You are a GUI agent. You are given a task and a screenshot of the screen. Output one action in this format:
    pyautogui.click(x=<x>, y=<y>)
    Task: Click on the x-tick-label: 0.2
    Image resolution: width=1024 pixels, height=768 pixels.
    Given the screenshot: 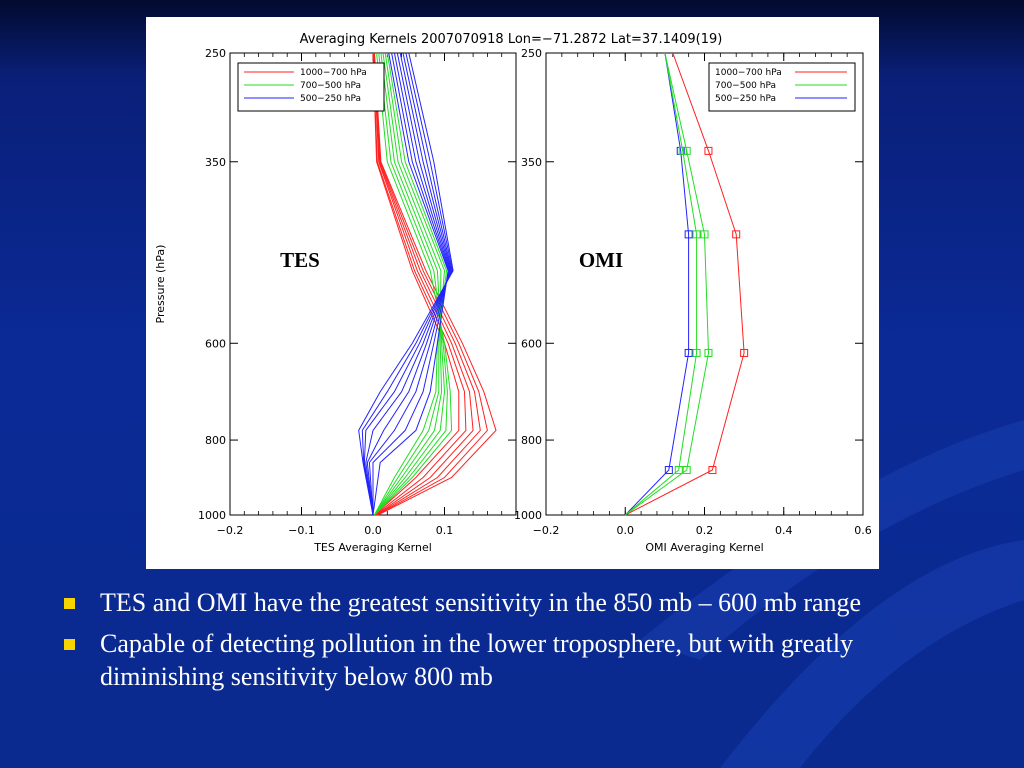 What is the action you would take?
    pyautogui.click(x=705, y=530)
    